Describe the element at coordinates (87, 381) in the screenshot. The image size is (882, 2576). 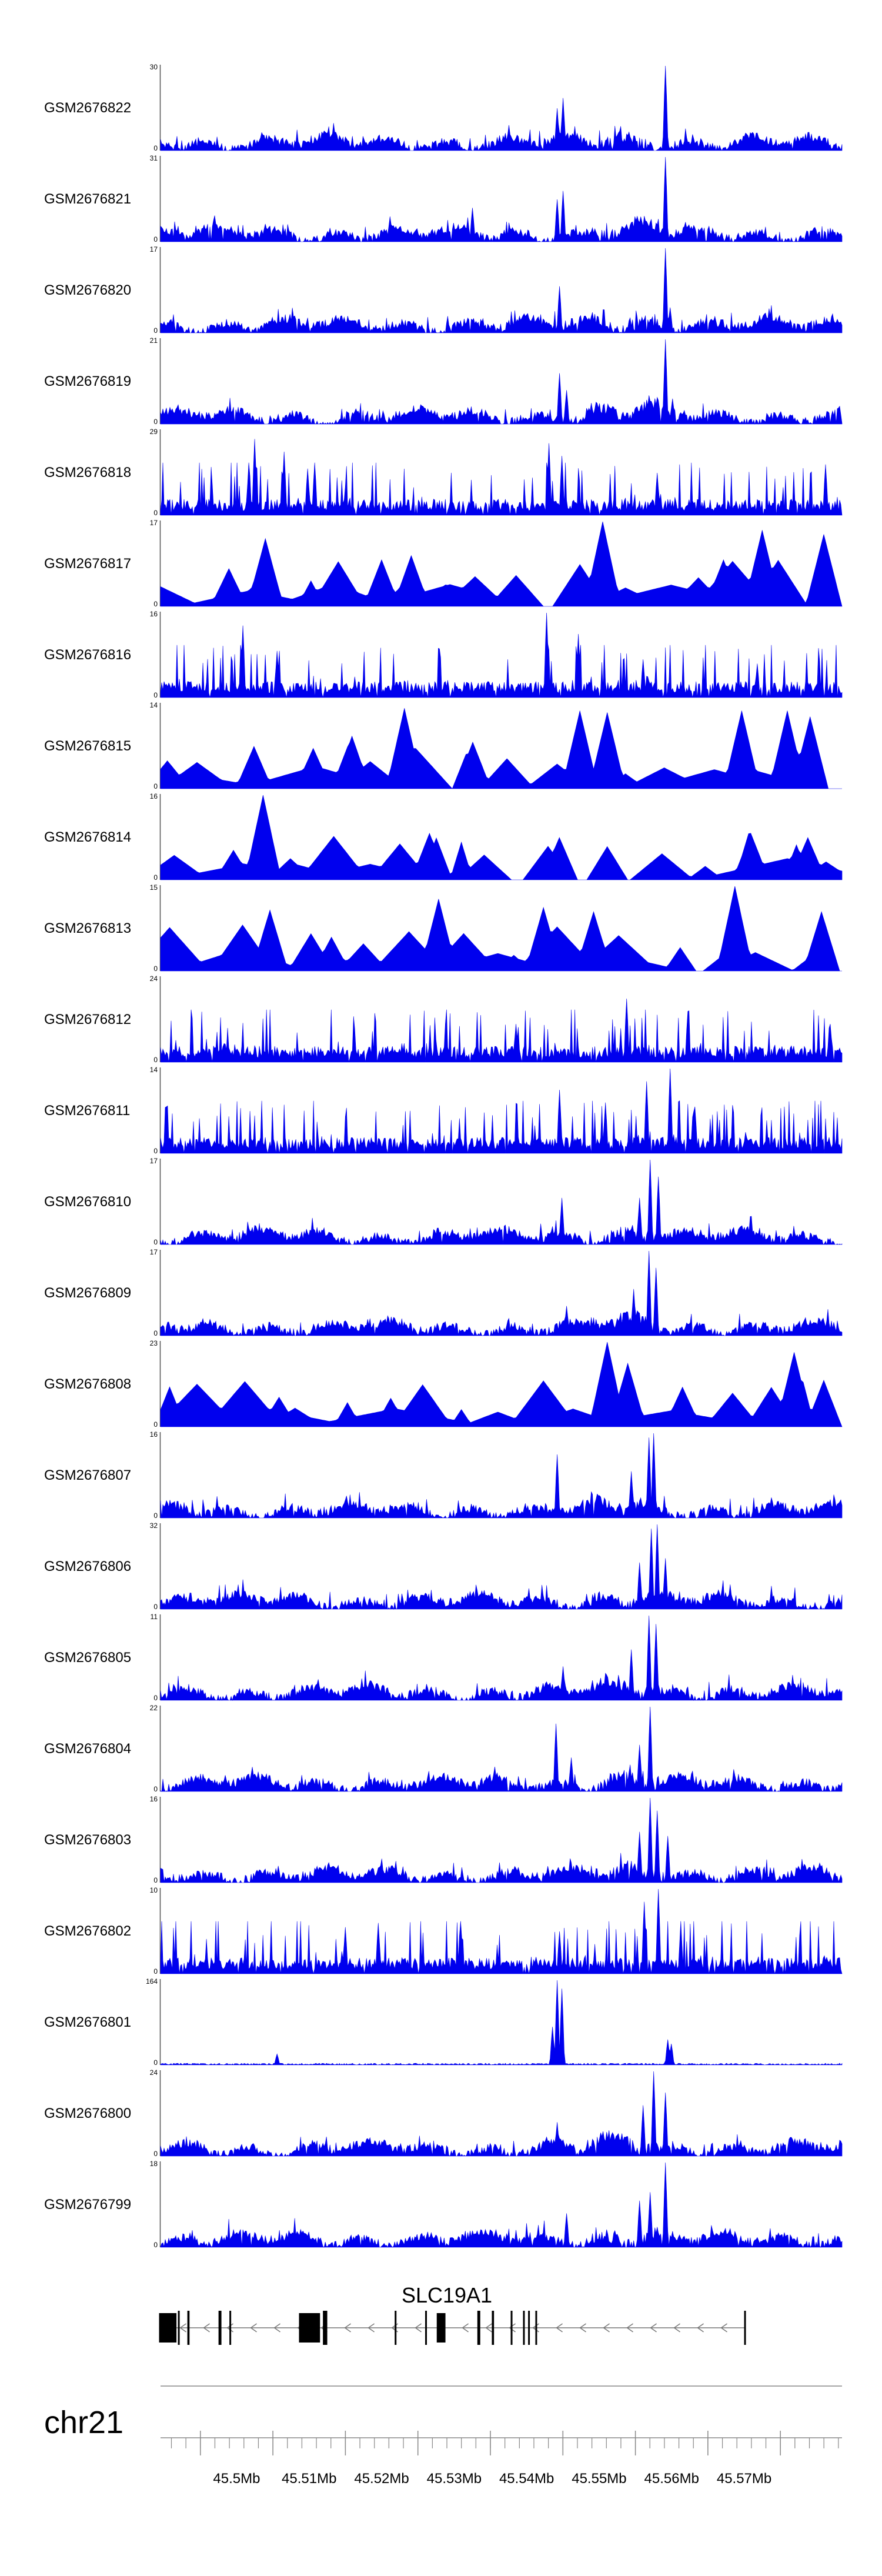
I see `sample-label: GSM2676819` at that location.